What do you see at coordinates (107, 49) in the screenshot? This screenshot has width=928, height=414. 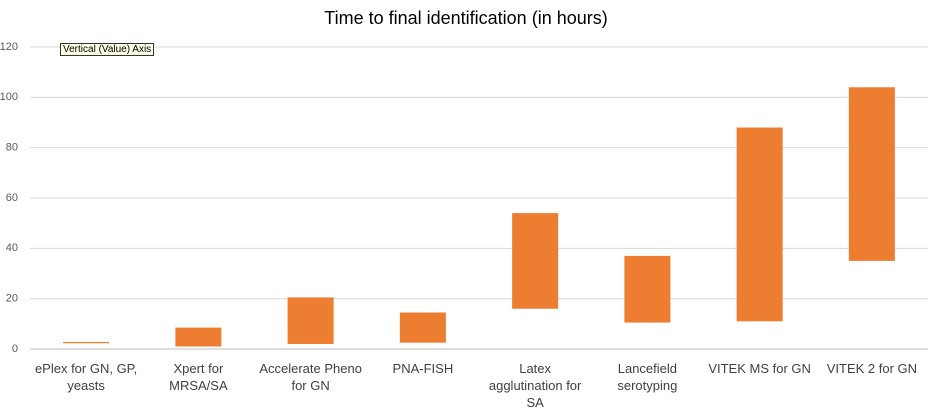 I see `axis-tooltip: Vertical (Value) Axis` at bounding box center [107, 49].